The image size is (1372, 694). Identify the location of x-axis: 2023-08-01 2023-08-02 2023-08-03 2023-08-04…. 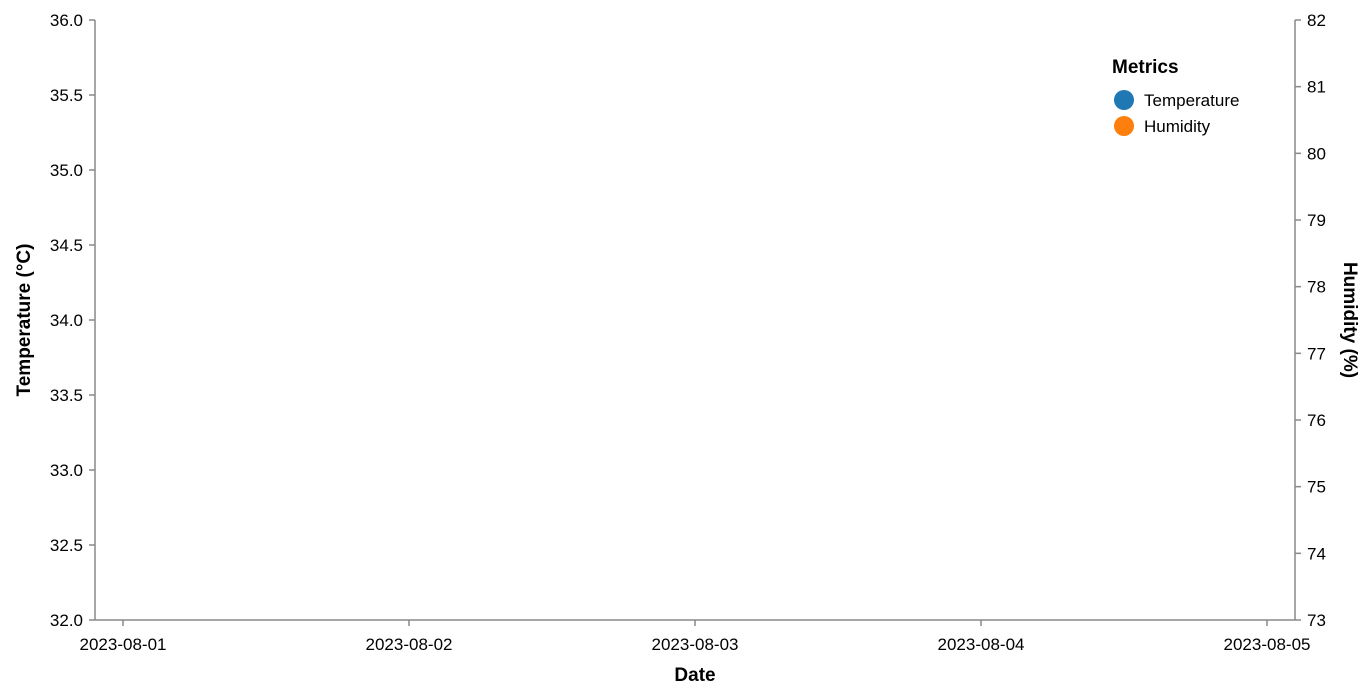
(695, 636).